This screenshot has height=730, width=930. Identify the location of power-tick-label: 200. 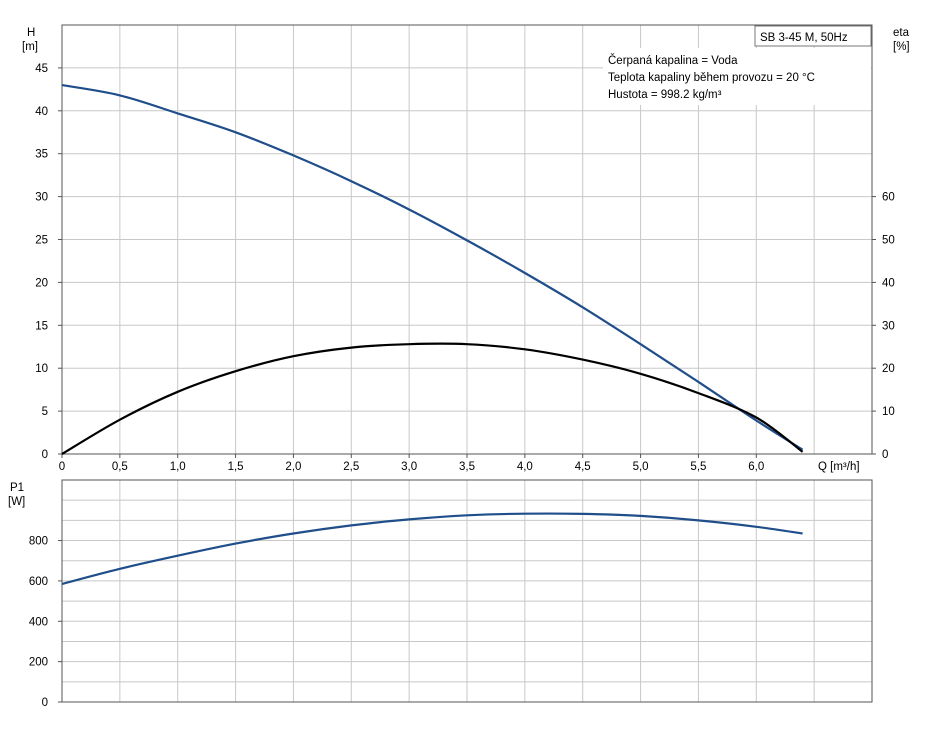
(38, 663).